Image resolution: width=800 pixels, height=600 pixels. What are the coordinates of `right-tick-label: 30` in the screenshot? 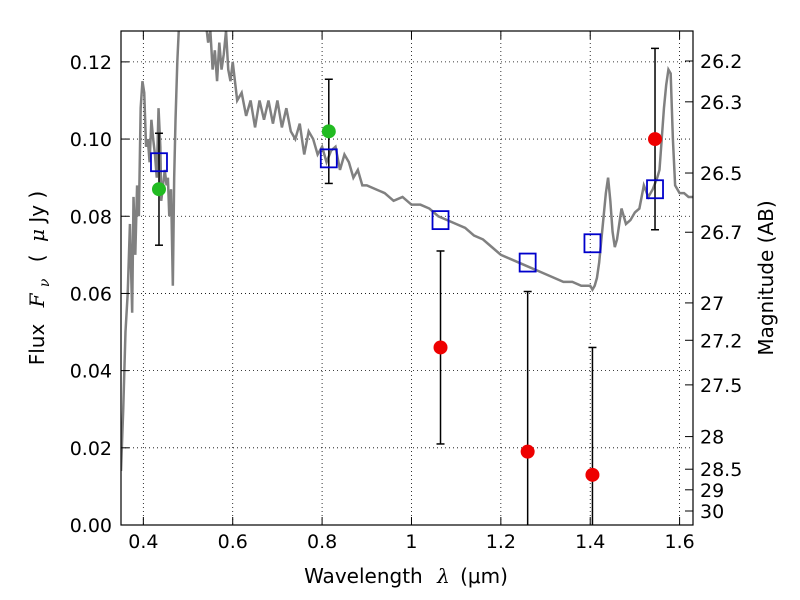 It's located at (712, 512).